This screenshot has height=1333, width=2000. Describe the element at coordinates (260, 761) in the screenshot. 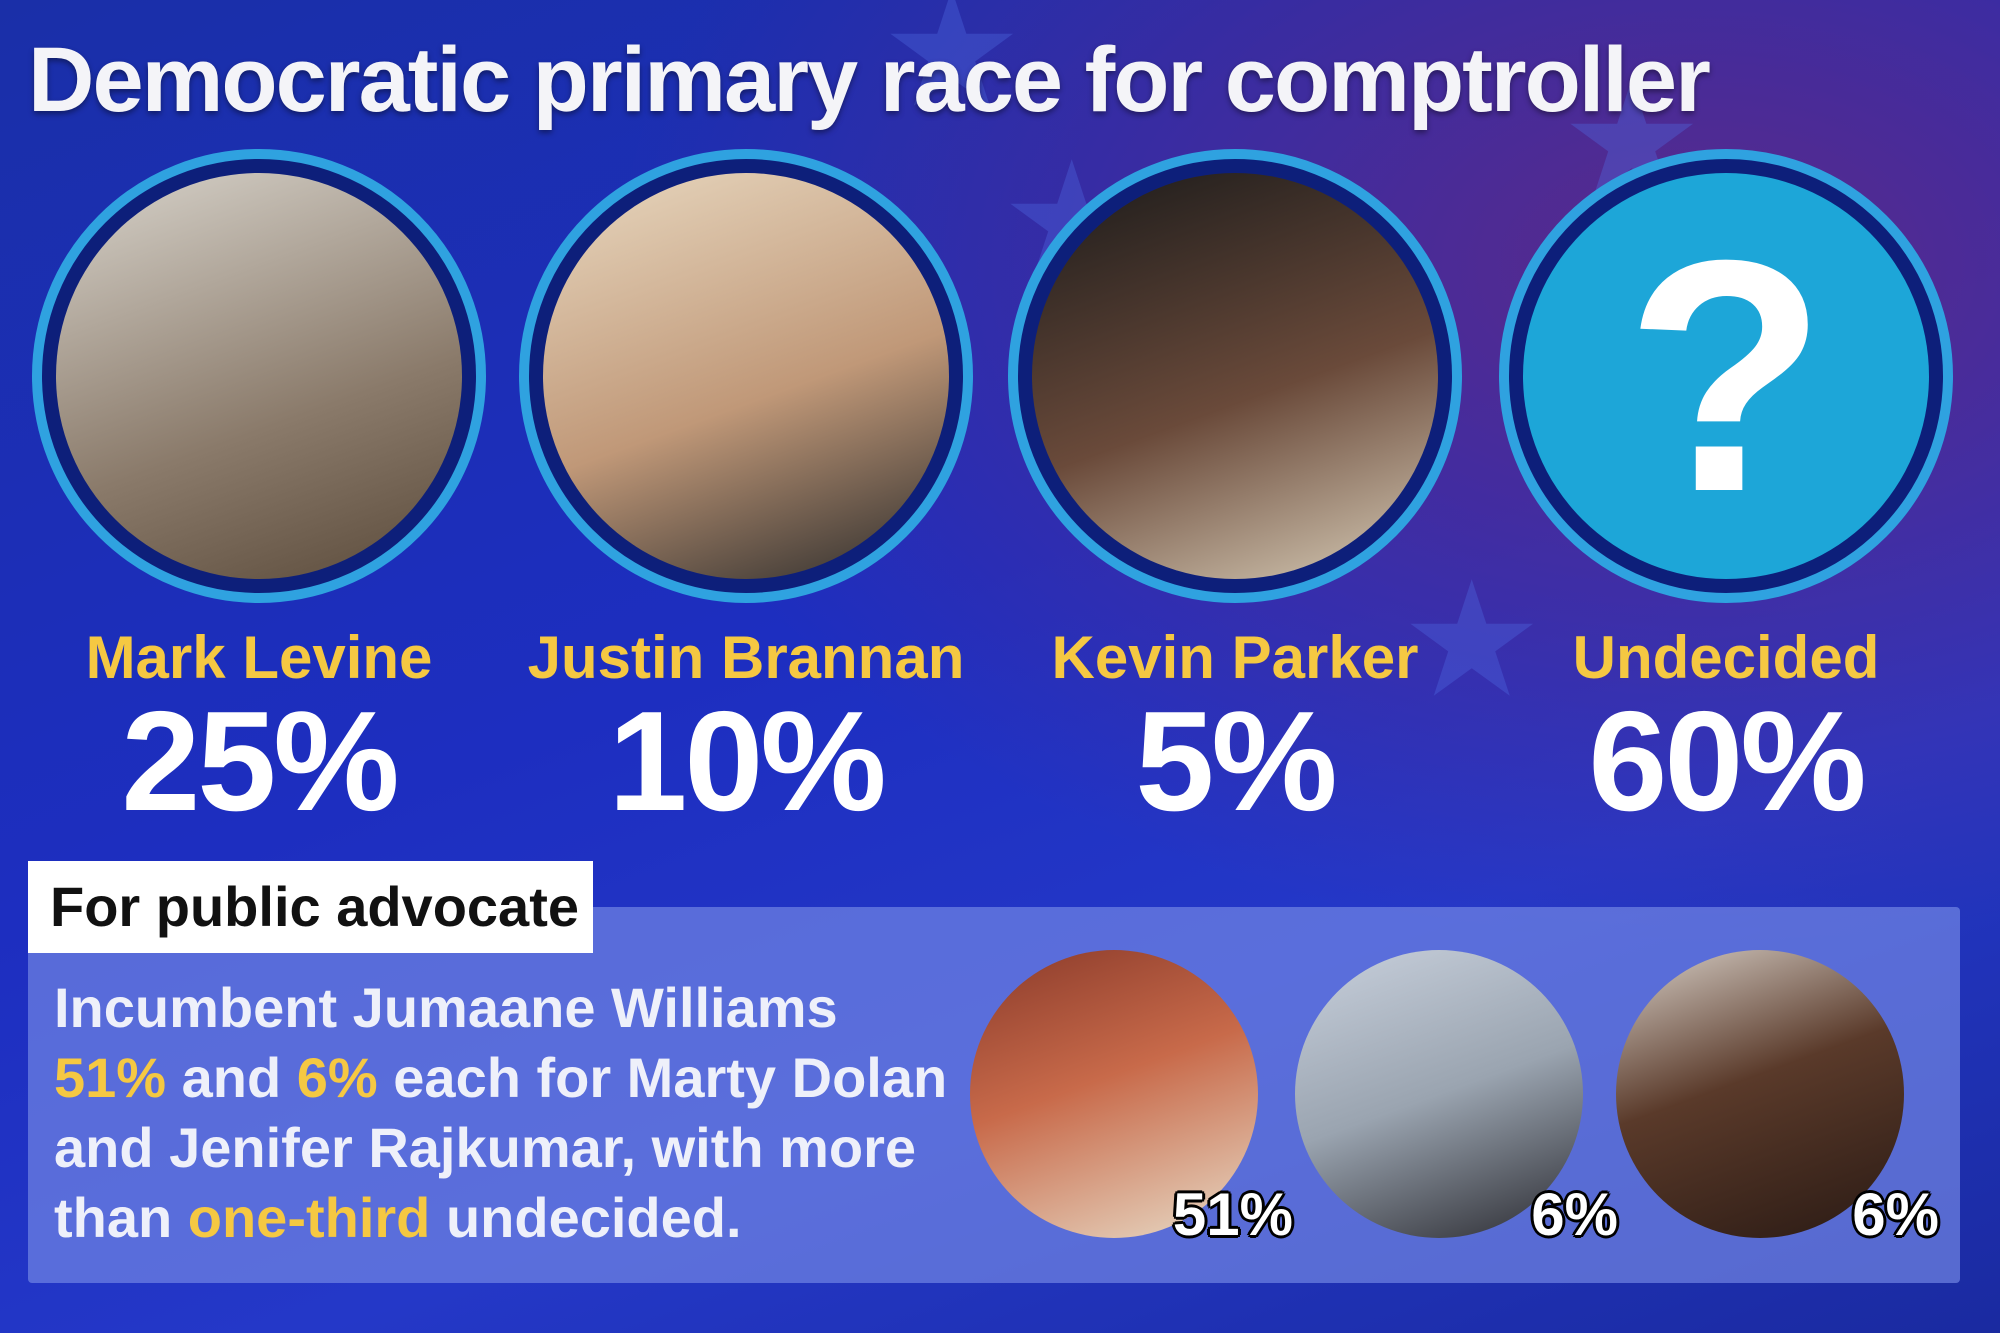

I see `candidate-percent: 25%` at that location.